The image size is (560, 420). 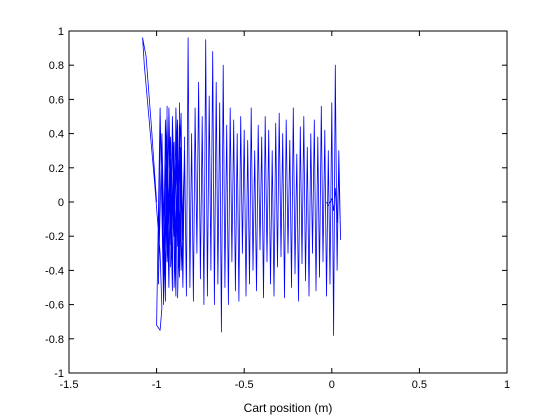 I want to click on x-tick-label-2: -0.5, so click(x=244, y=385).